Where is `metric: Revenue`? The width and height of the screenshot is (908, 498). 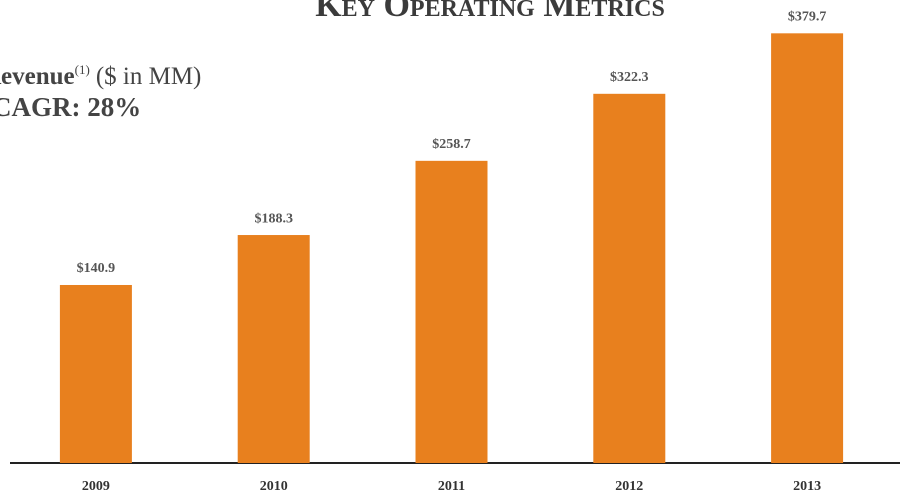 metric: Revenue is located at coordinates (37, 76).